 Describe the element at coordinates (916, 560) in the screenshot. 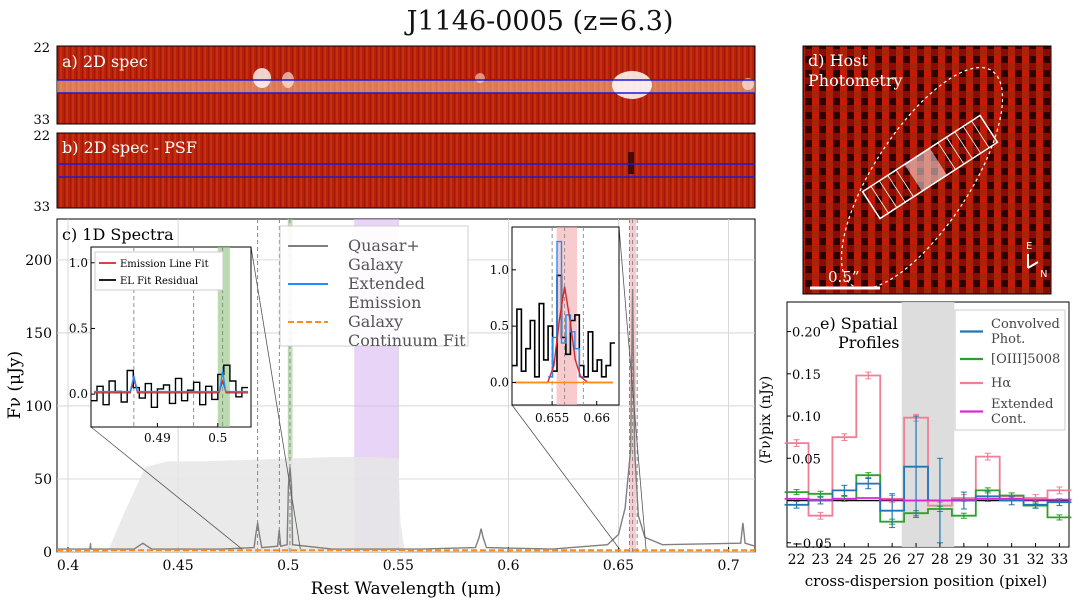

I see `profile-x-tick-label: 27` at that location.